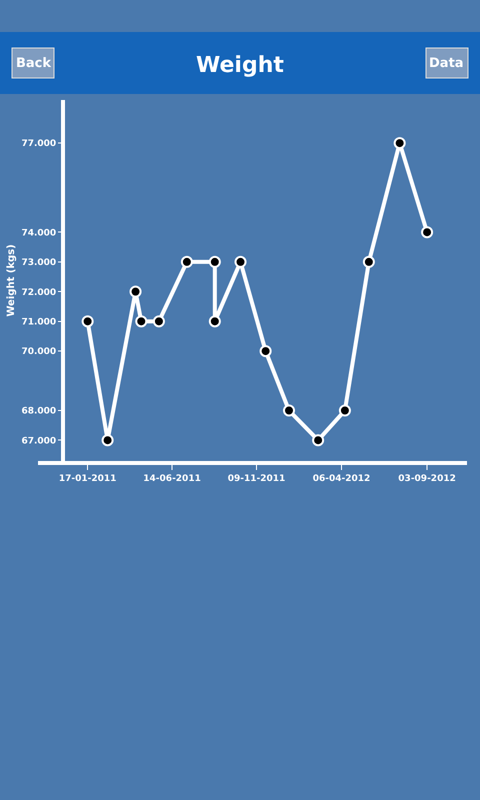 This screenshot has height=800, width=480. Describe the element at coordinates (38, 293) in the screenshot. I see `y-tick-label: 72.000` at that location.